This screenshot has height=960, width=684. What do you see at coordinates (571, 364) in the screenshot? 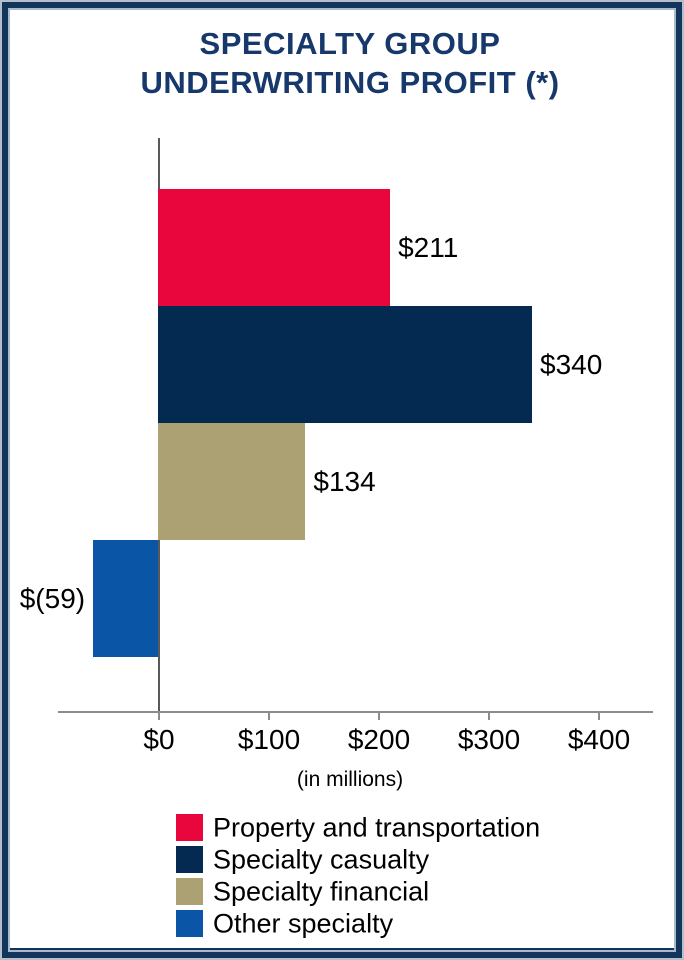
I see `bar-value-label: $340` at bounding box center [571, 364].